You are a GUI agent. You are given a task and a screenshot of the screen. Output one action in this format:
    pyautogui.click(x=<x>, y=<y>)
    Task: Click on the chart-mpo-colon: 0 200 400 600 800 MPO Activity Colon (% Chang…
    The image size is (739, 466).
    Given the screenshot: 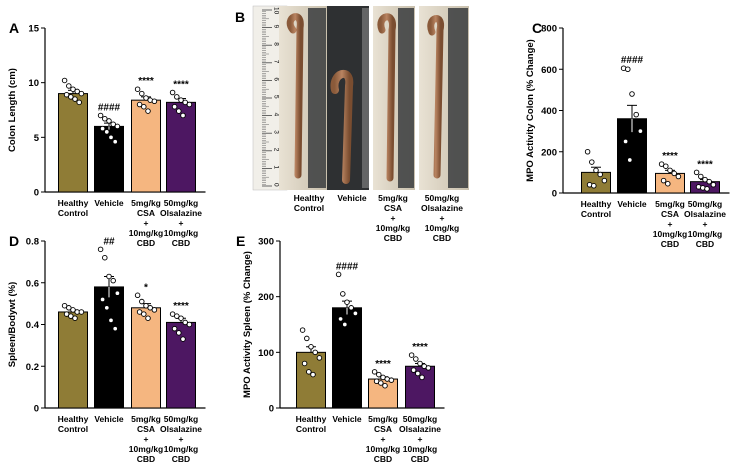 What is the action you would take?
    pyautogui.click(x=627, y=136)
    